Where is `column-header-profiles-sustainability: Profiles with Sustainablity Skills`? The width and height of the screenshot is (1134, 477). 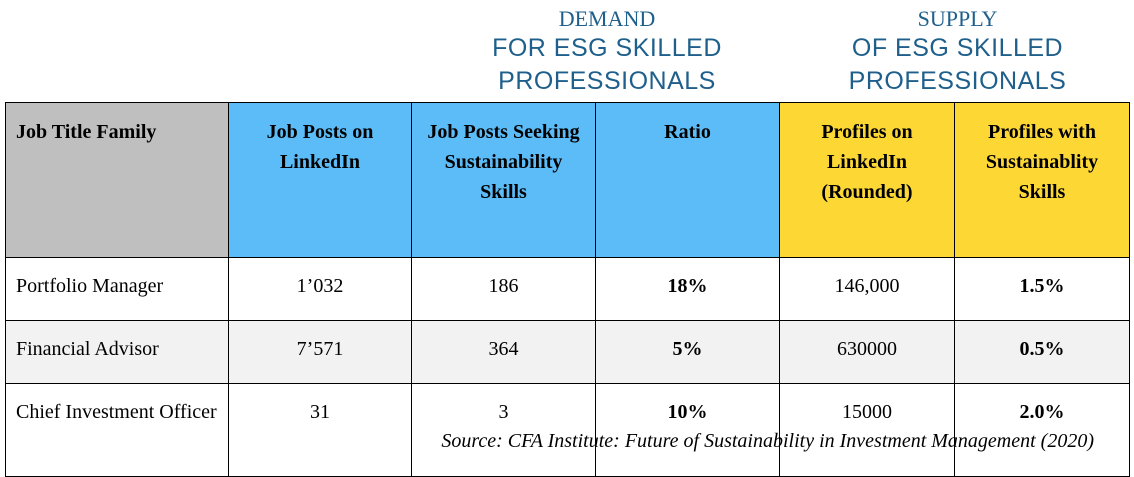
column-header-profiles-sustainability: Profiles with Sustainablity Skills is located at coordinates (1042, 180).